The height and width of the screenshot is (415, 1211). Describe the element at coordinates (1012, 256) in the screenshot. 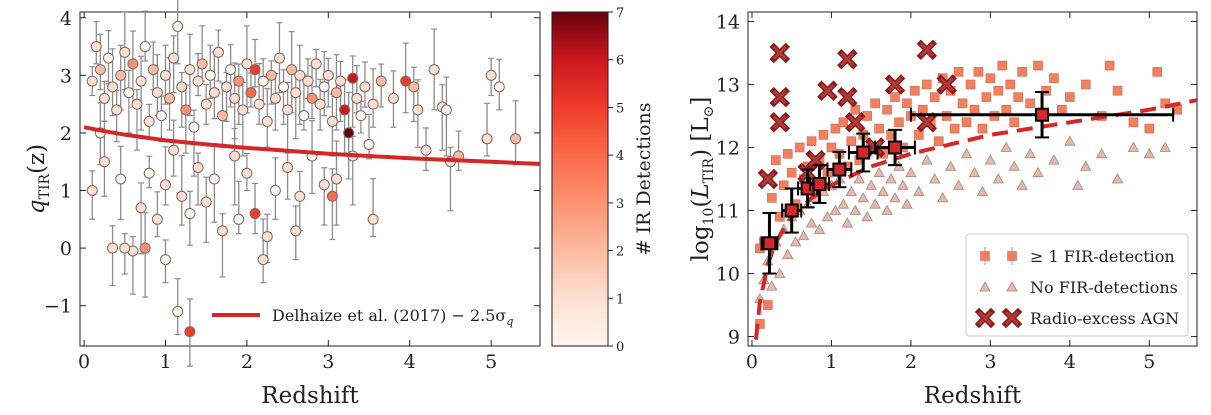

I see `legend-fir-marker` at that location.